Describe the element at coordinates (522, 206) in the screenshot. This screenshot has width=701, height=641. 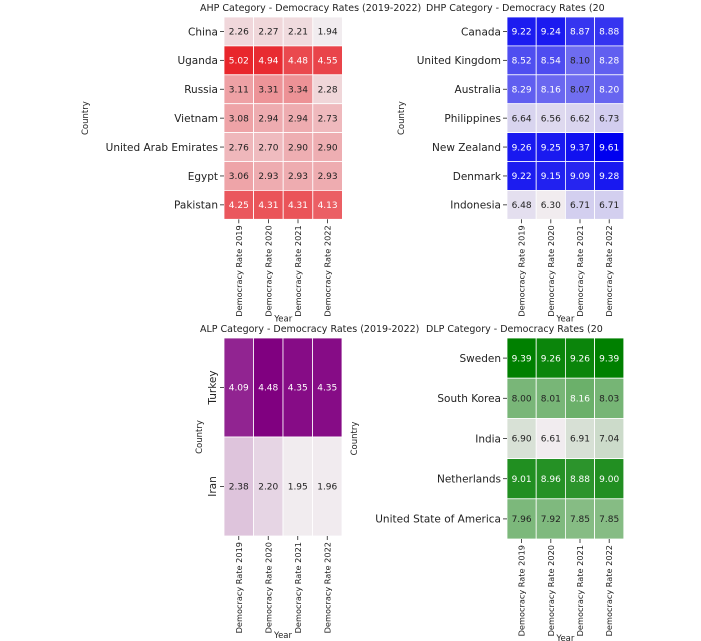
I see `cell-value-label: 6.48` at that location.